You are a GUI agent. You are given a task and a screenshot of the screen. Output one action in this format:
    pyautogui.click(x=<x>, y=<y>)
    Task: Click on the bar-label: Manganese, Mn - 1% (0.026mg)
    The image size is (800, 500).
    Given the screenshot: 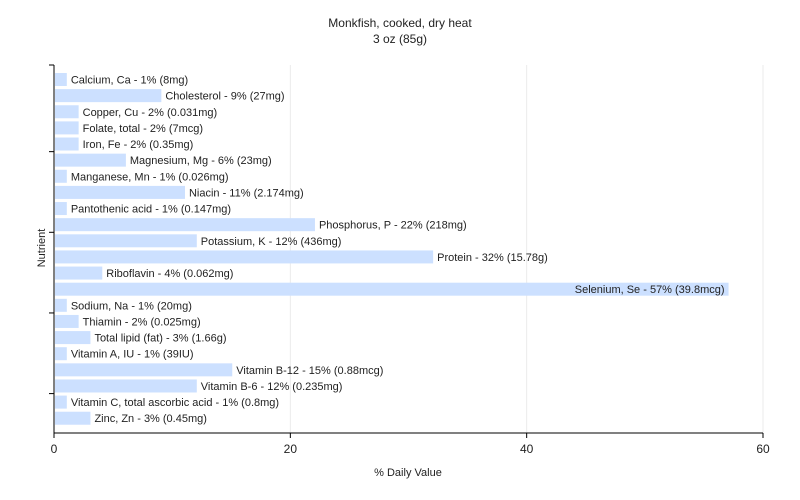 What is the action you would take?
    pyautogui.click(x=150, y=177)
    